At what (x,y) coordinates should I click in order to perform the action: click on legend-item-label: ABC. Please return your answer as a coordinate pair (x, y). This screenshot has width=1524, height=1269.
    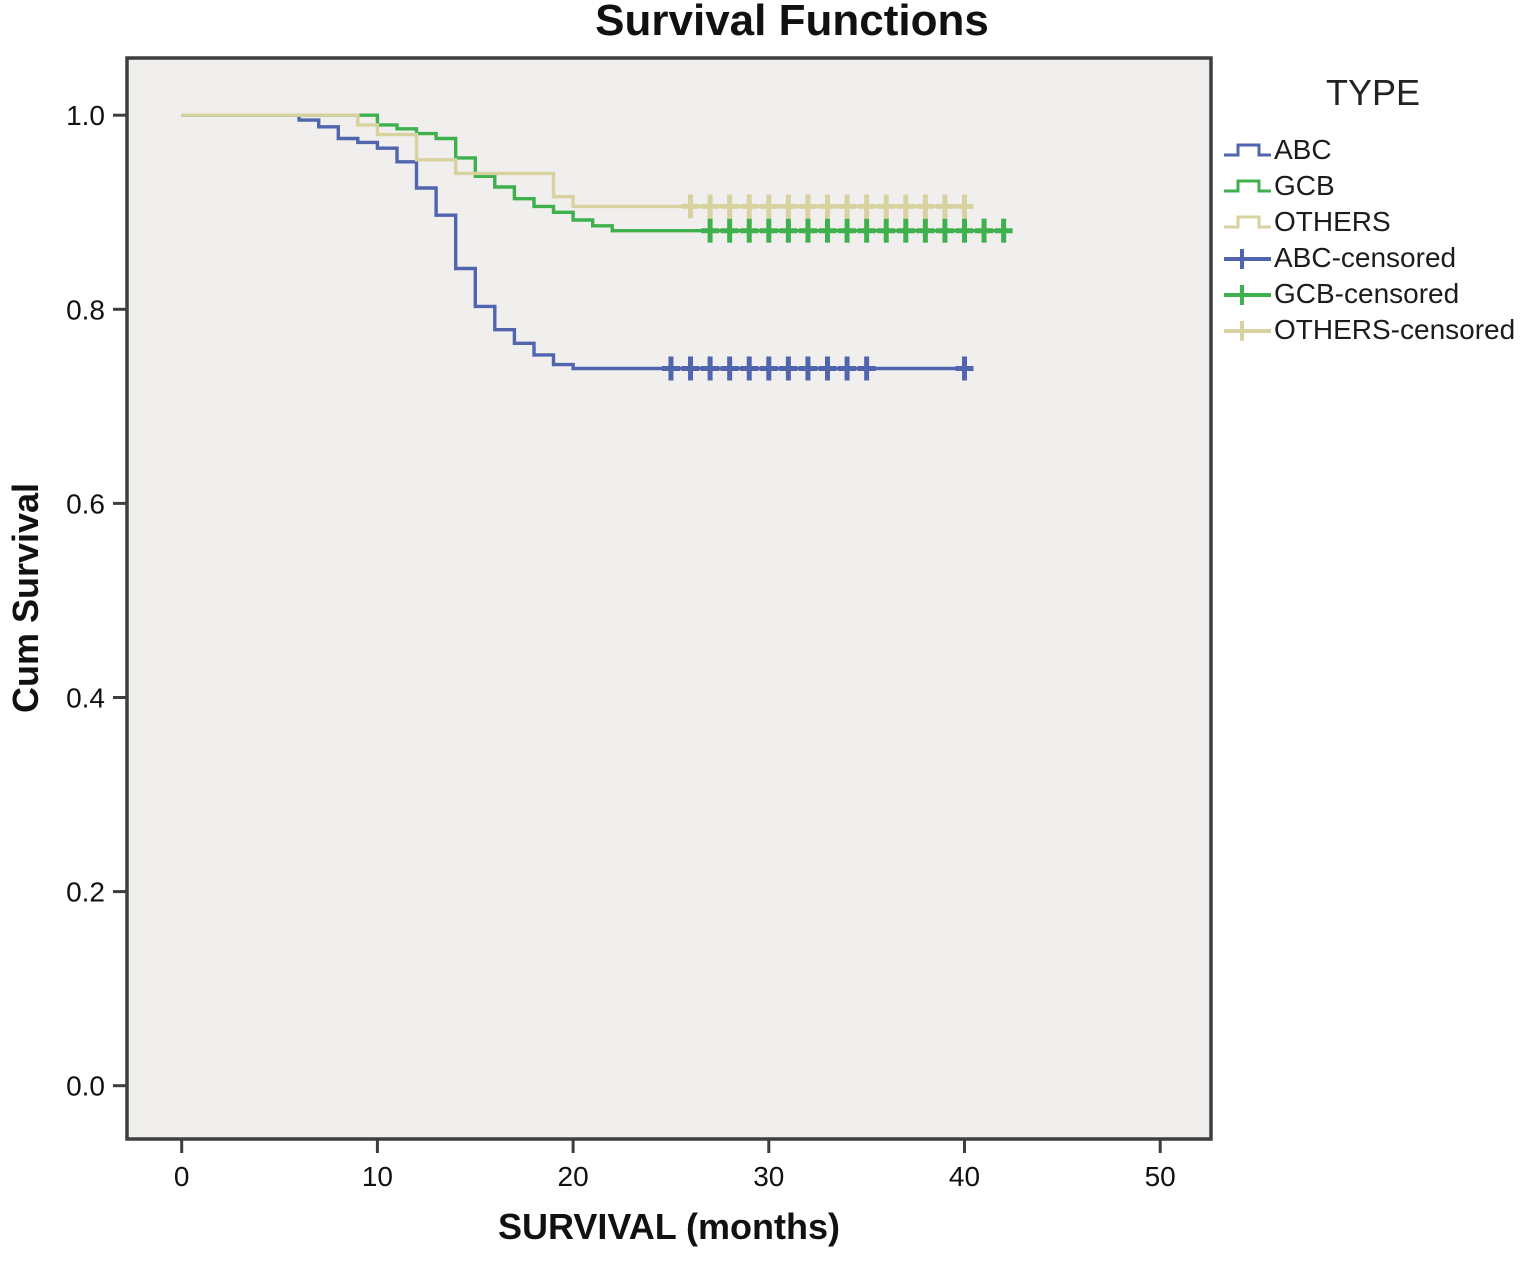
    Looking at the image, I should click on (1303, 149).